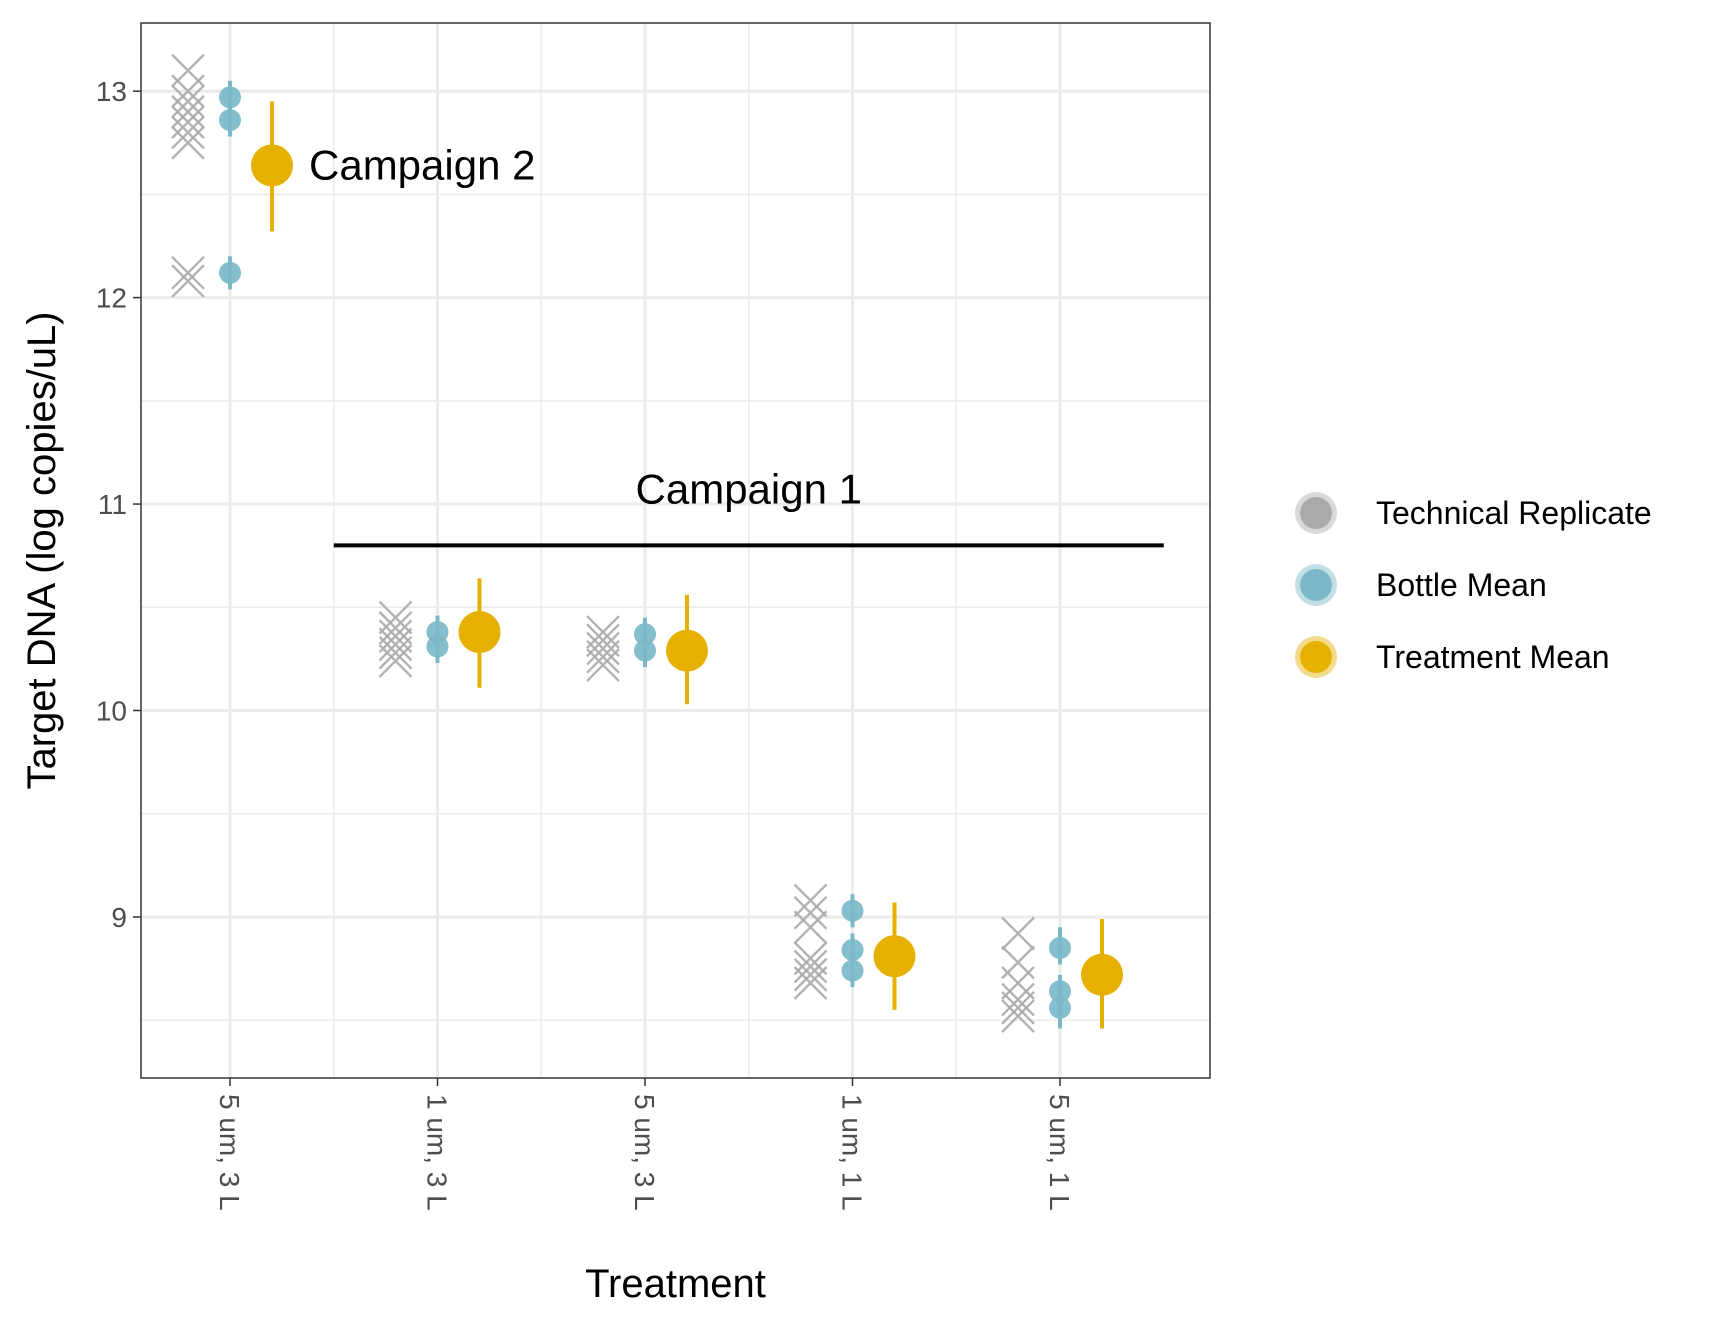  I want to click on campaign-label: Campaign 2, so click(422, 164).